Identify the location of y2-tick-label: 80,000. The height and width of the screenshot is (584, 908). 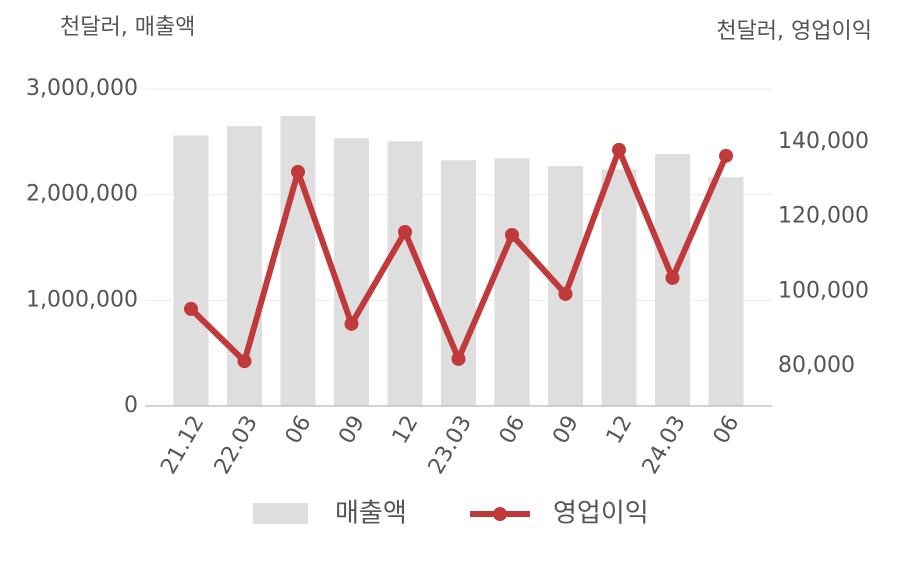
(816, 365).